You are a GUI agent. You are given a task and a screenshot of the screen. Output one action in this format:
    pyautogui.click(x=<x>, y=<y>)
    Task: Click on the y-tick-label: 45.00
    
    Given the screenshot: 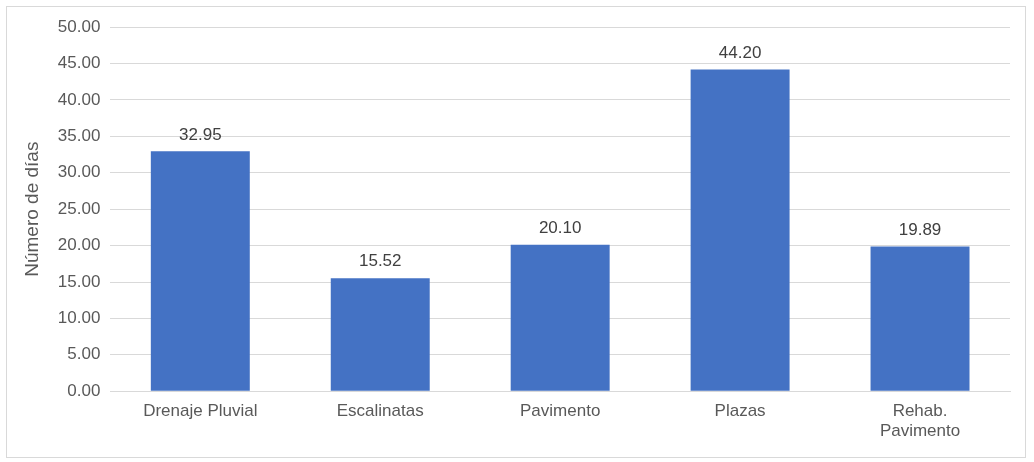 What is the action you would take?
    pyautogui.click(x=79, y=63)
    